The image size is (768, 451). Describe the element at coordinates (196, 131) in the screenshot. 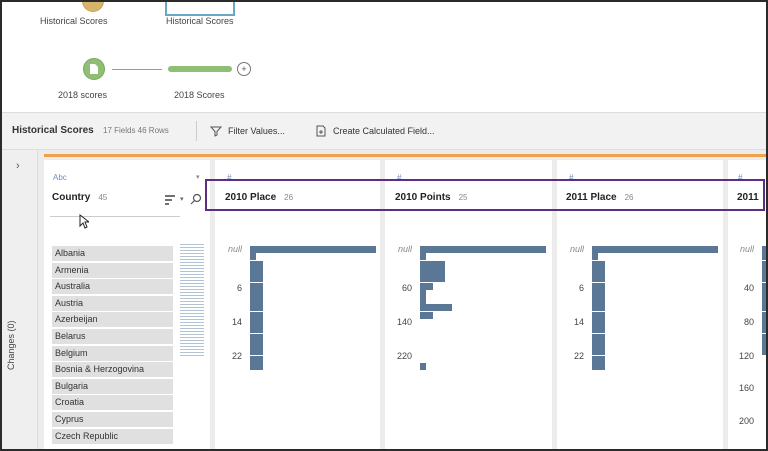

I see `toolbar-divider` at that location.